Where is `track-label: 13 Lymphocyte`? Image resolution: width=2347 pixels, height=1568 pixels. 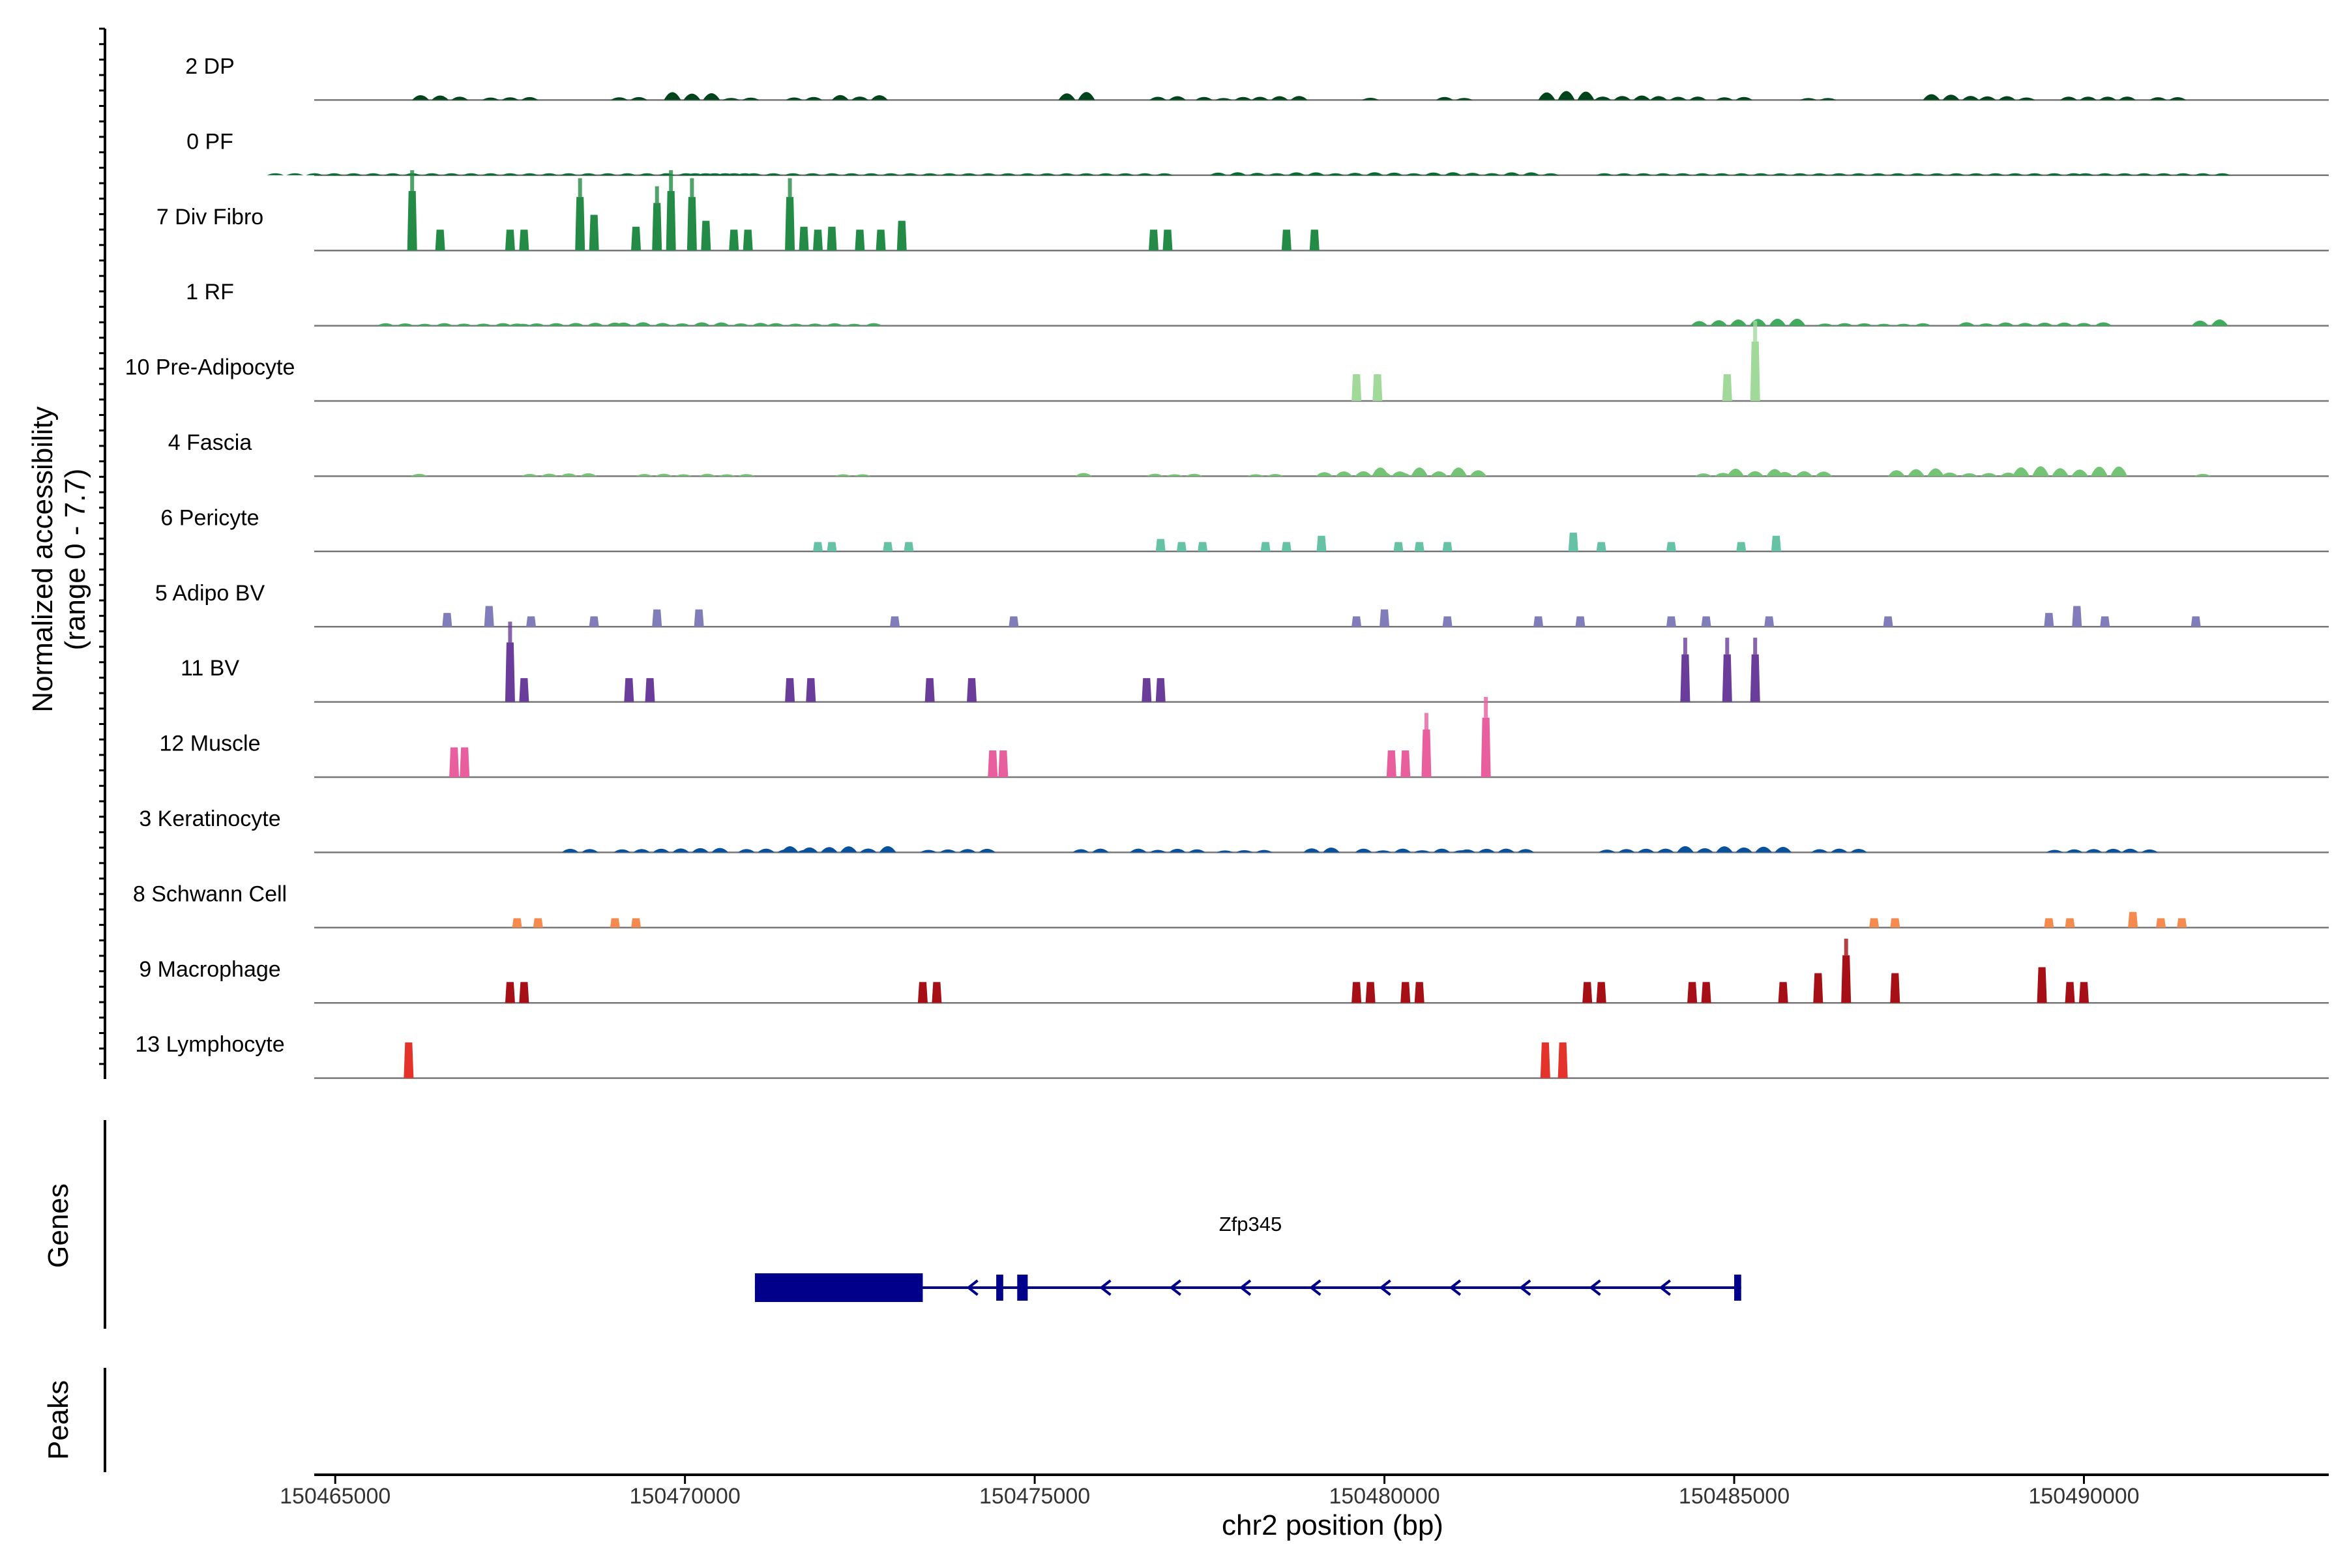 track-label: 13 Lymphocyte is located at coordinates (209, 1044).